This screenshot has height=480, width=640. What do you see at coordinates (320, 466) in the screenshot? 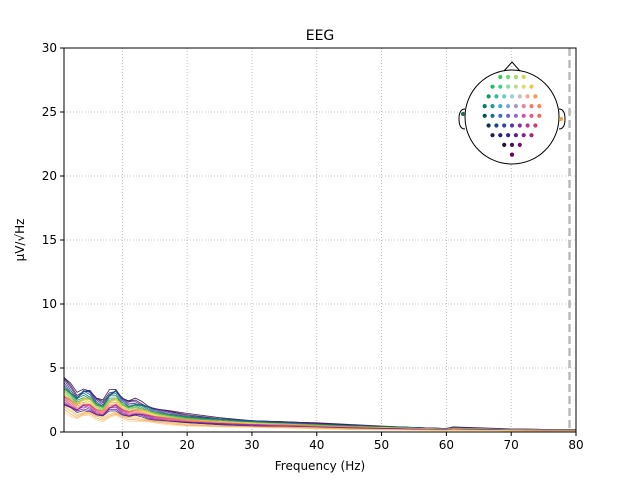
I see `x-axis-label: Frequency (Hz)` at bounding box center [320, 466].